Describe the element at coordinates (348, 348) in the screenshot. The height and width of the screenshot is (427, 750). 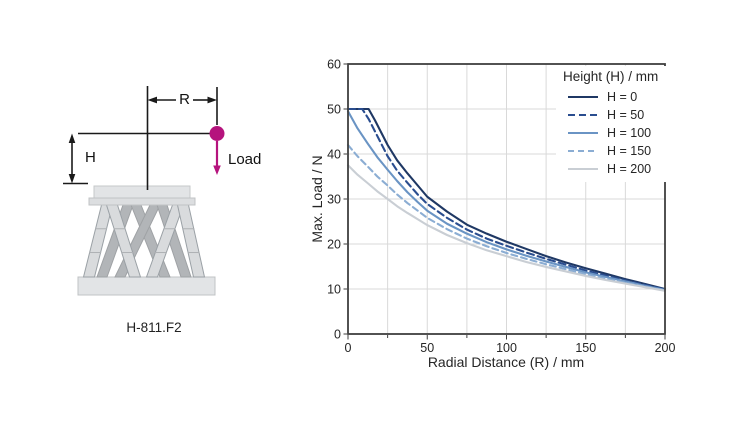
I see `x-tick-label: 0` at that location.